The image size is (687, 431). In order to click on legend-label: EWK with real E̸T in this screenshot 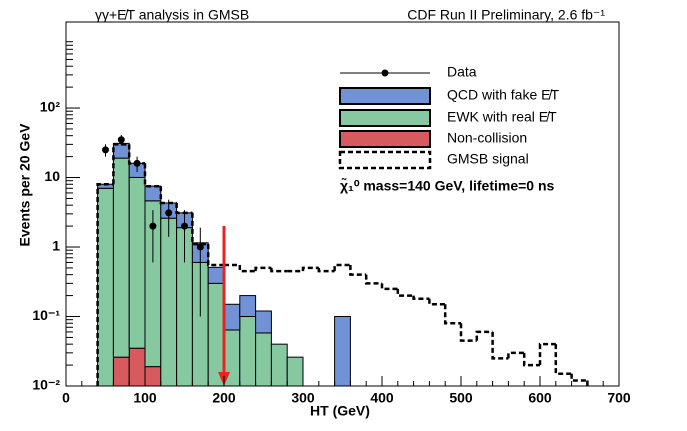, I will do `click(502, 117)`.